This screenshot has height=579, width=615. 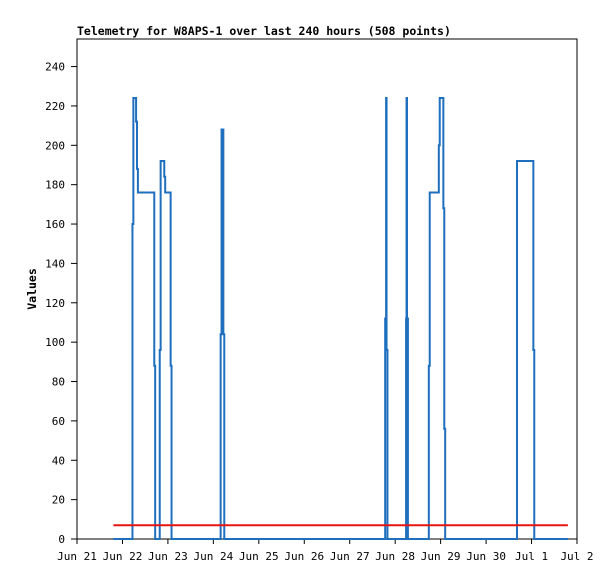 I want to click on y-axis-label: Values, so click(x=32, y=289).